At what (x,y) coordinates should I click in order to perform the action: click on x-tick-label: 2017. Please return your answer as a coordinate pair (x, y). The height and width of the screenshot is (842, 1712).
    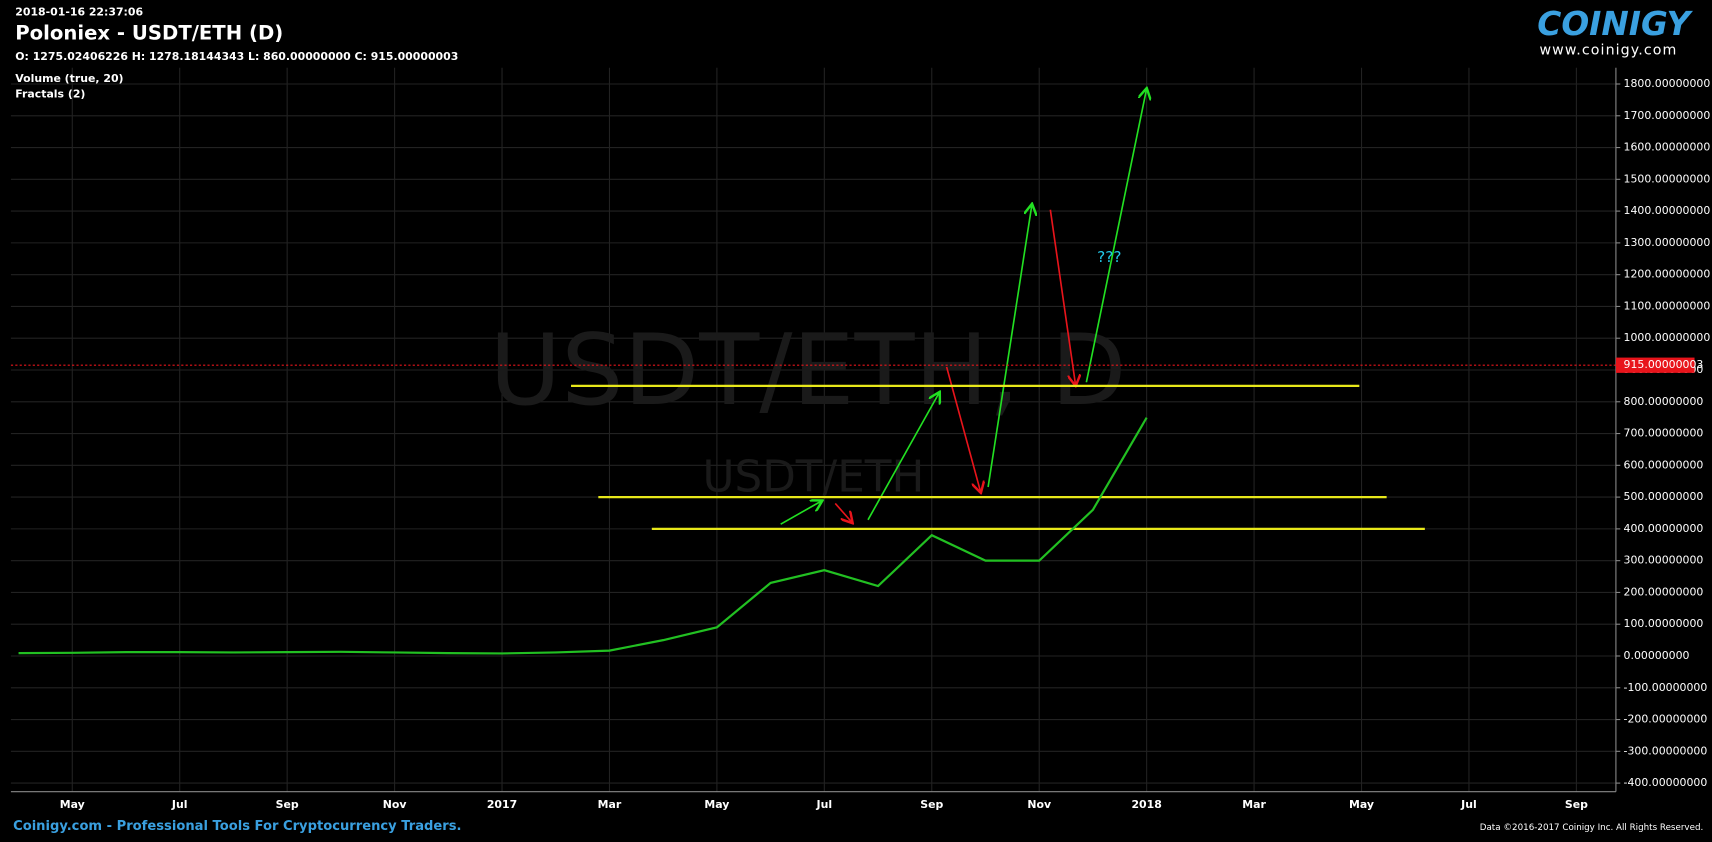
    Looking at the image, I should click on (502, 804).